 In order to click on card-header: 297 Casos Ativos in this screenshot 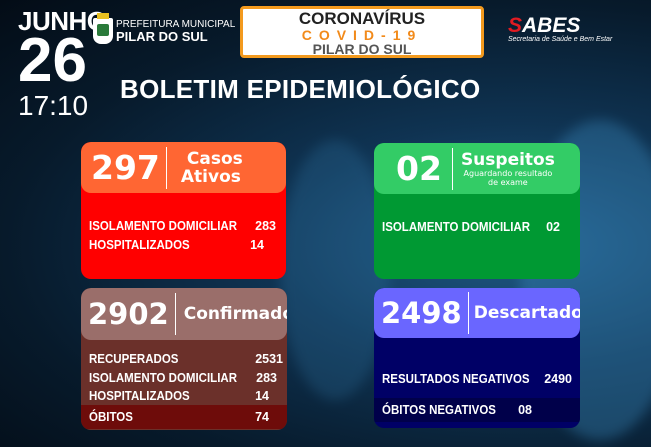, I will do `click(183, 167)`.